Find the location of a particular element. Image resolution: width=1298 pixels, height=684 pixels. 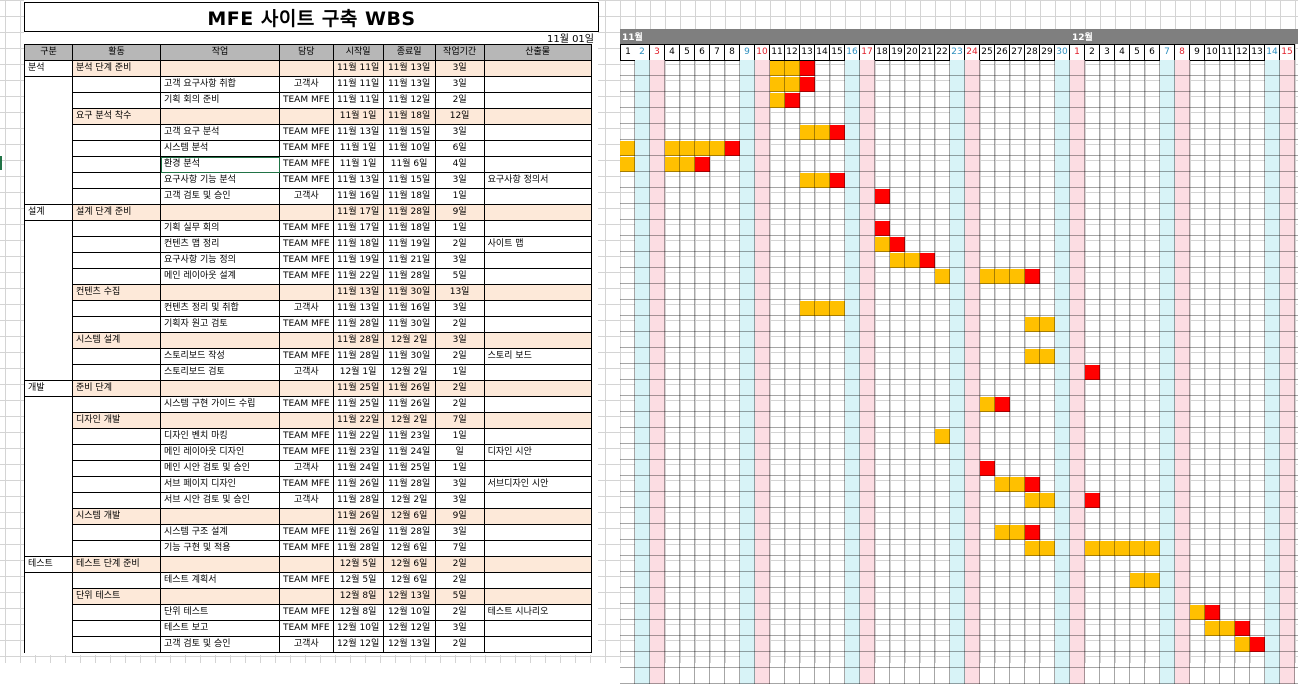

owner-cell is located at coordinates (306, 564).